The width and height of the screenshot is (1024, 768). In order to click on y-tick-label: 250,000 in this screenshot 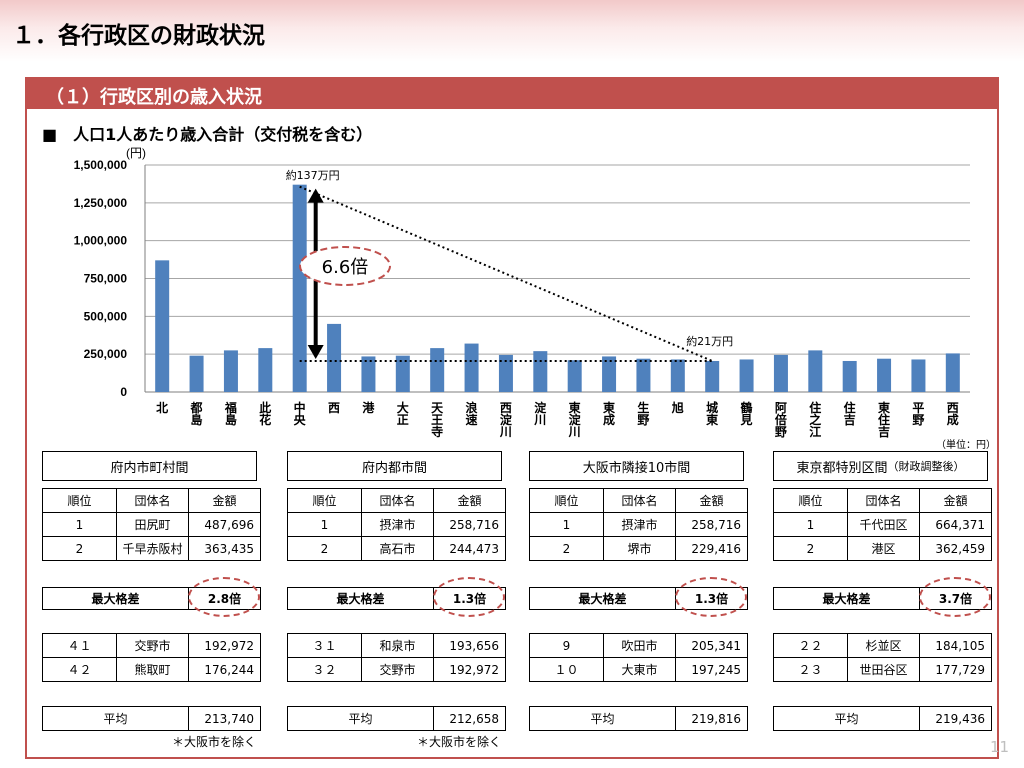, I will do `click(106, 354)`.